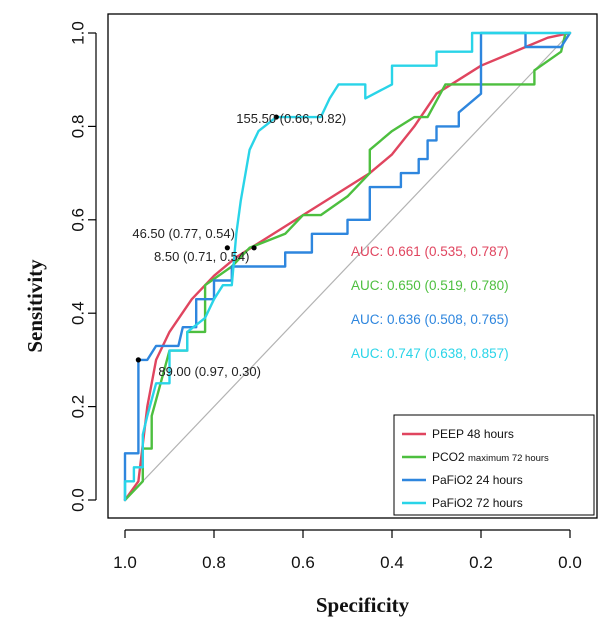 The height and width of the screenshot is (644, 606). I want to click on threshold-label-3: 8.50 (0.71, 0.54), so click(201, 256).